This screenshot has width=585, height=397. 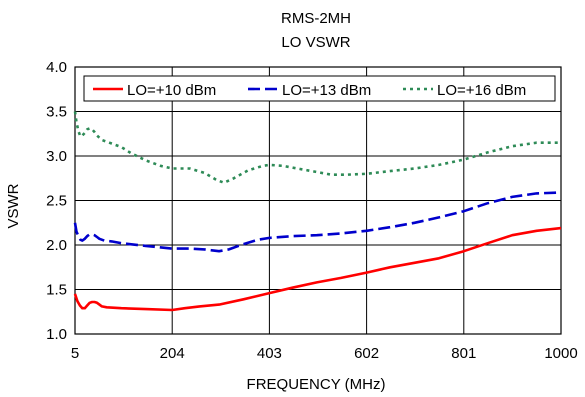 What do you see at coordinates (56, 67) in the screenshot?
I see `y-tick-label: 4.0` at bounding box center [56, 67].